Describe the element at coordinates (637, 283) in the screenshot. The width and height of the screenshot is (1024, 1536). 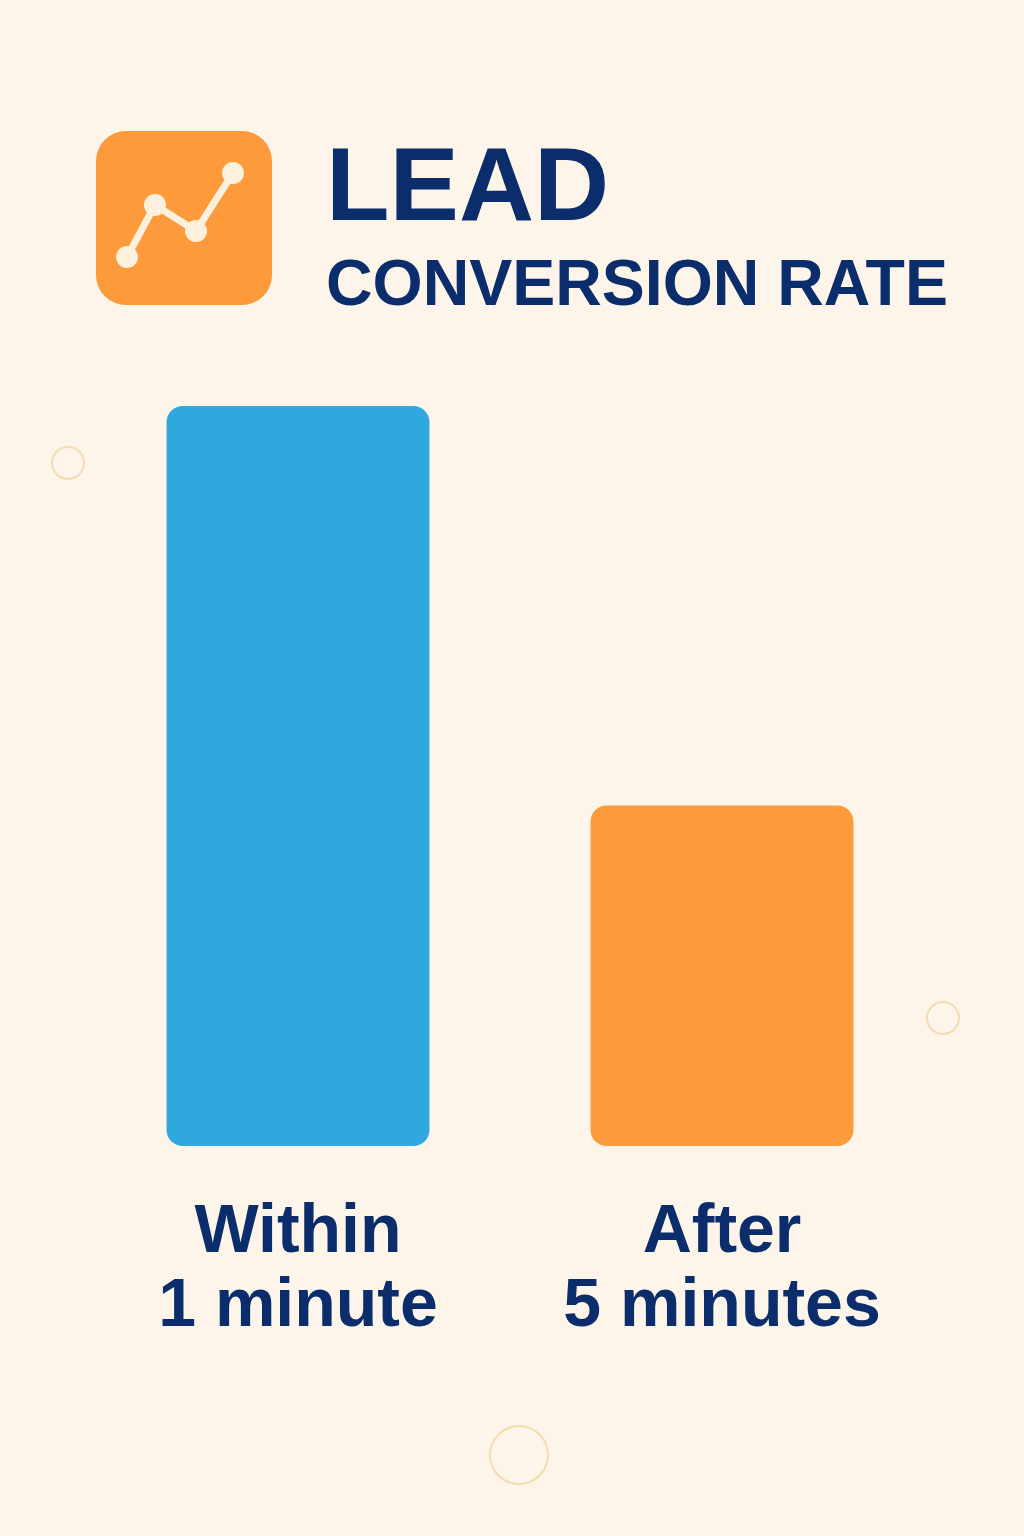
I see `chart-subtitle: CONVERSION RATE` at that location.